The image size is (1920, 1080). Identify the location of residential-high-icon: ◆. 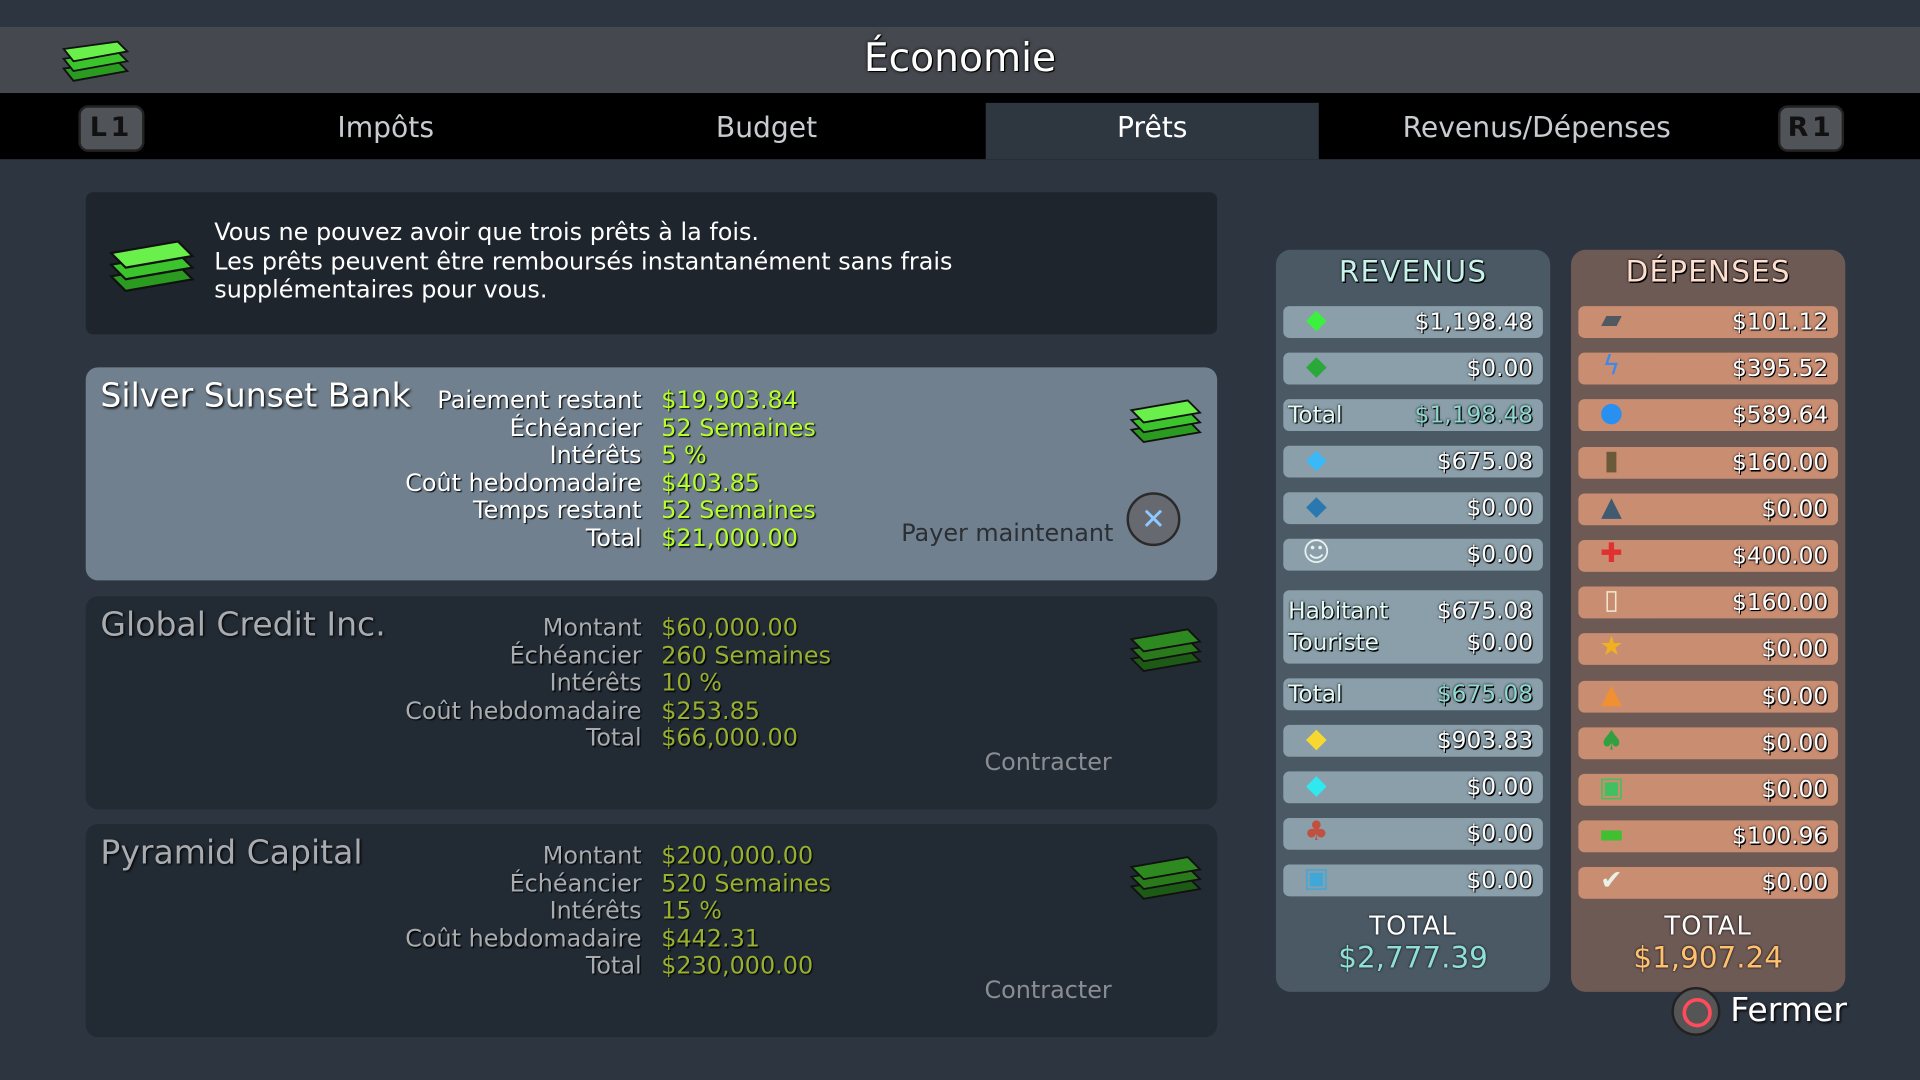
(1316, 367).